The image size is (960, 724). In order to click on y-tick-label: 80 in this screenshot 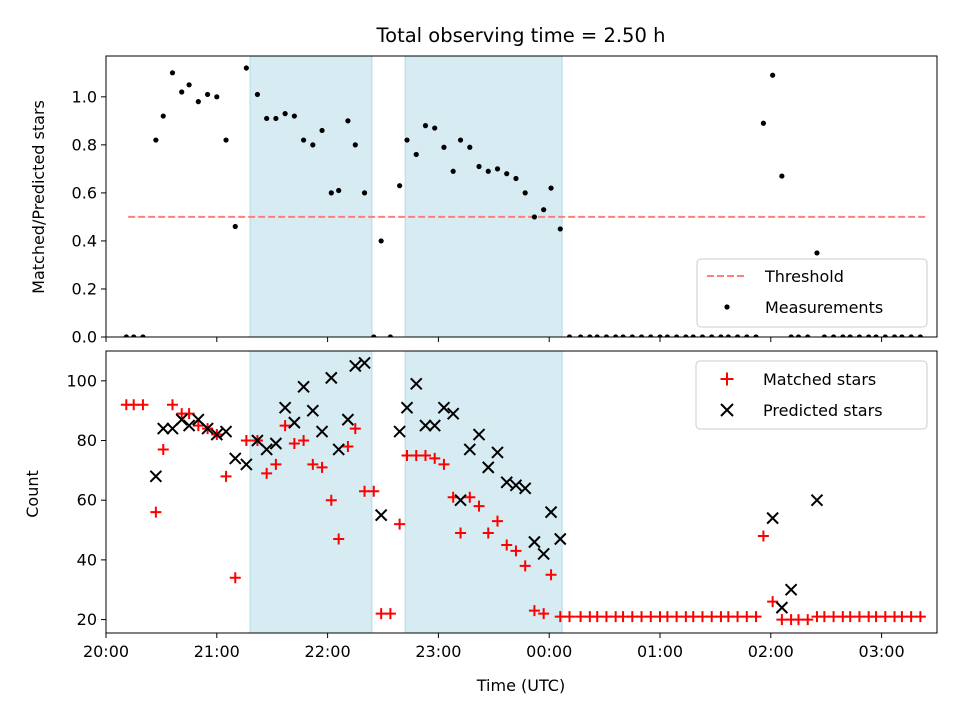, I will do `click(87, 440)`.